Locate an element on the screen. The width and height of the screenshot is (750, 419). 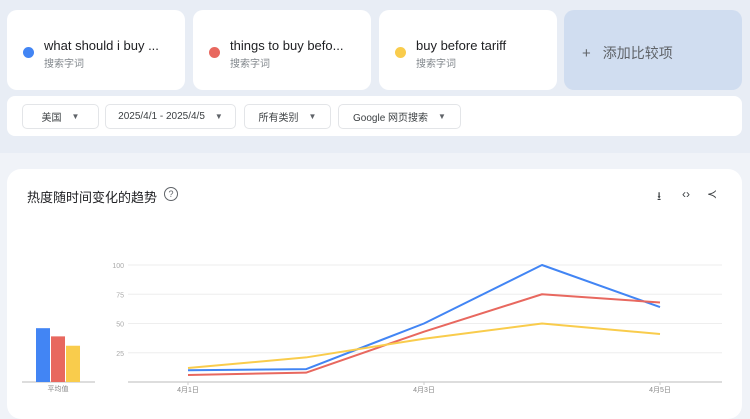
add-comparison-button: + 添加比较项 is located at coordinates (653, 50).